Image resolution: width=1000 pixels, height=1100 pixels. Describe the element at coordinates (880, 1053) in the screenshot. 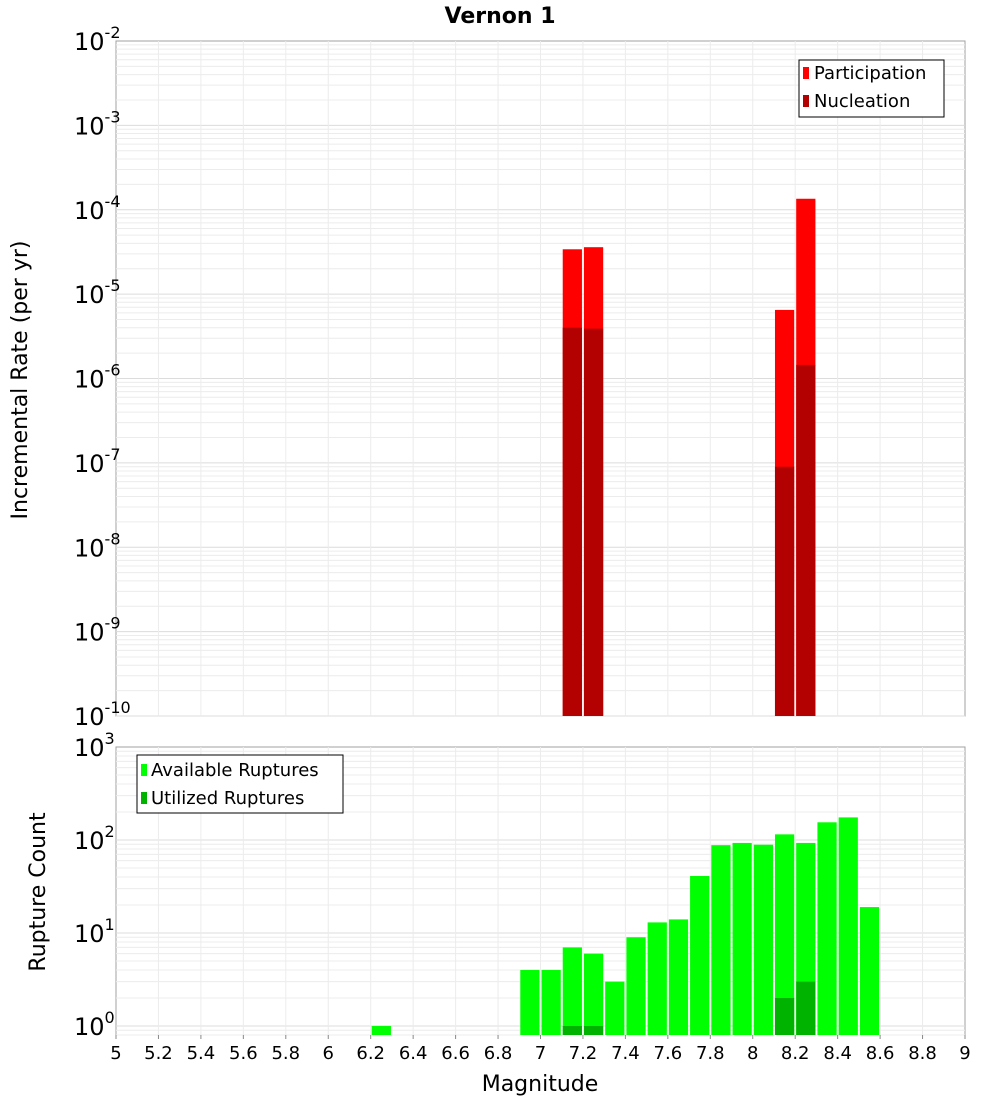

I see `x-tick-label: 8.6` at that location.